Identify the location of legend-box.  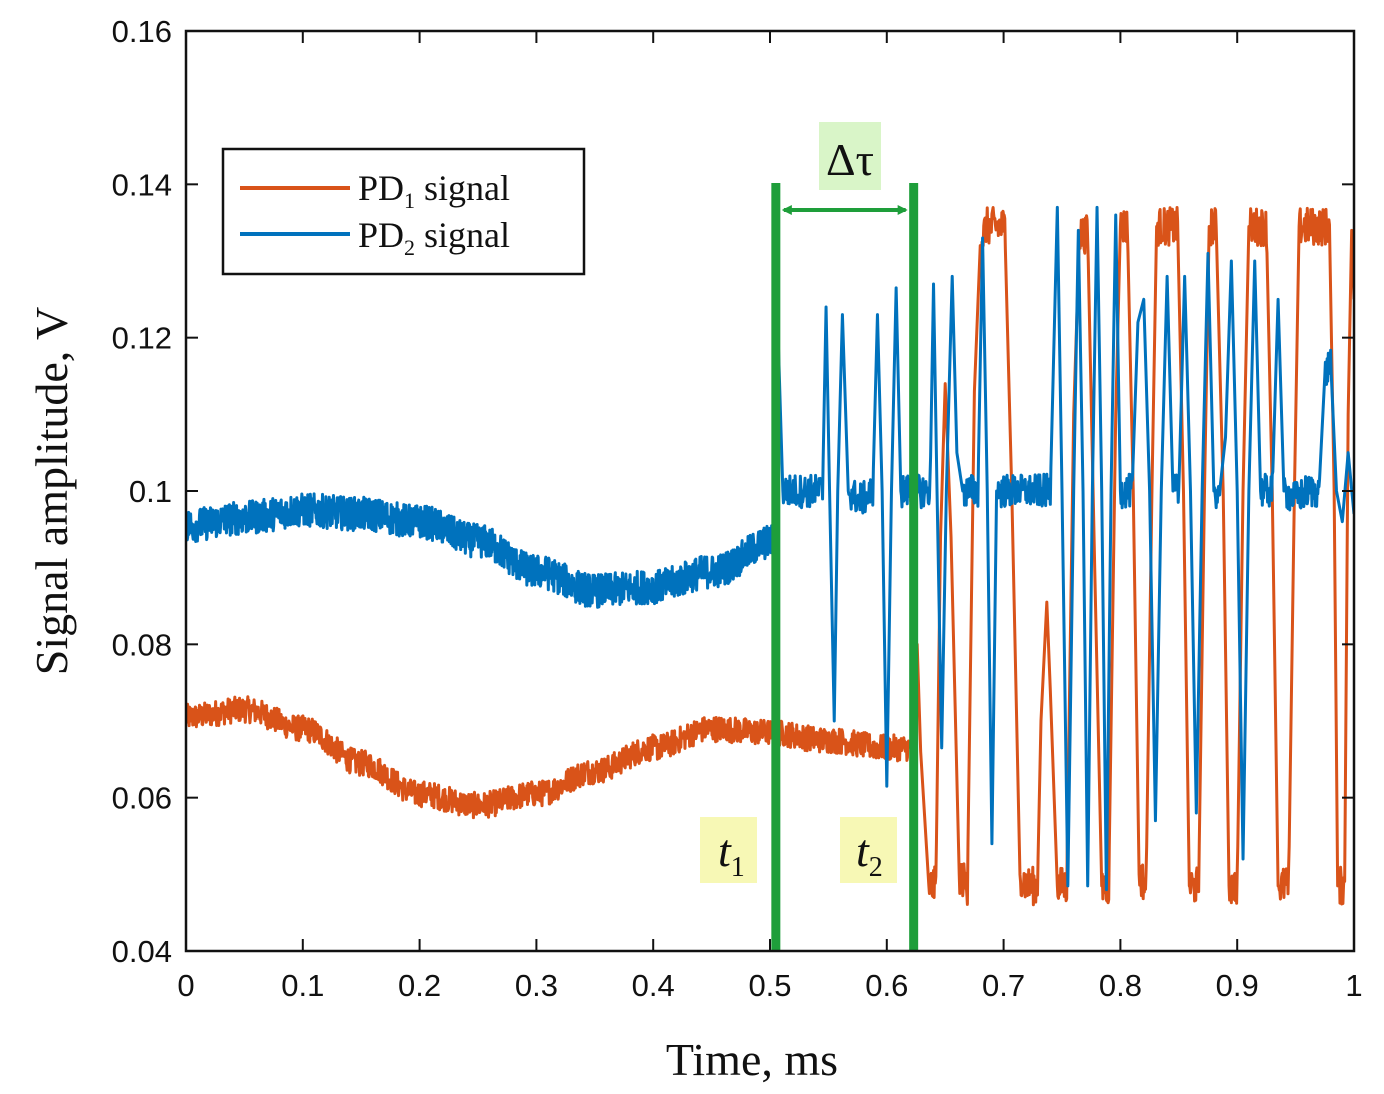
(403, 211).